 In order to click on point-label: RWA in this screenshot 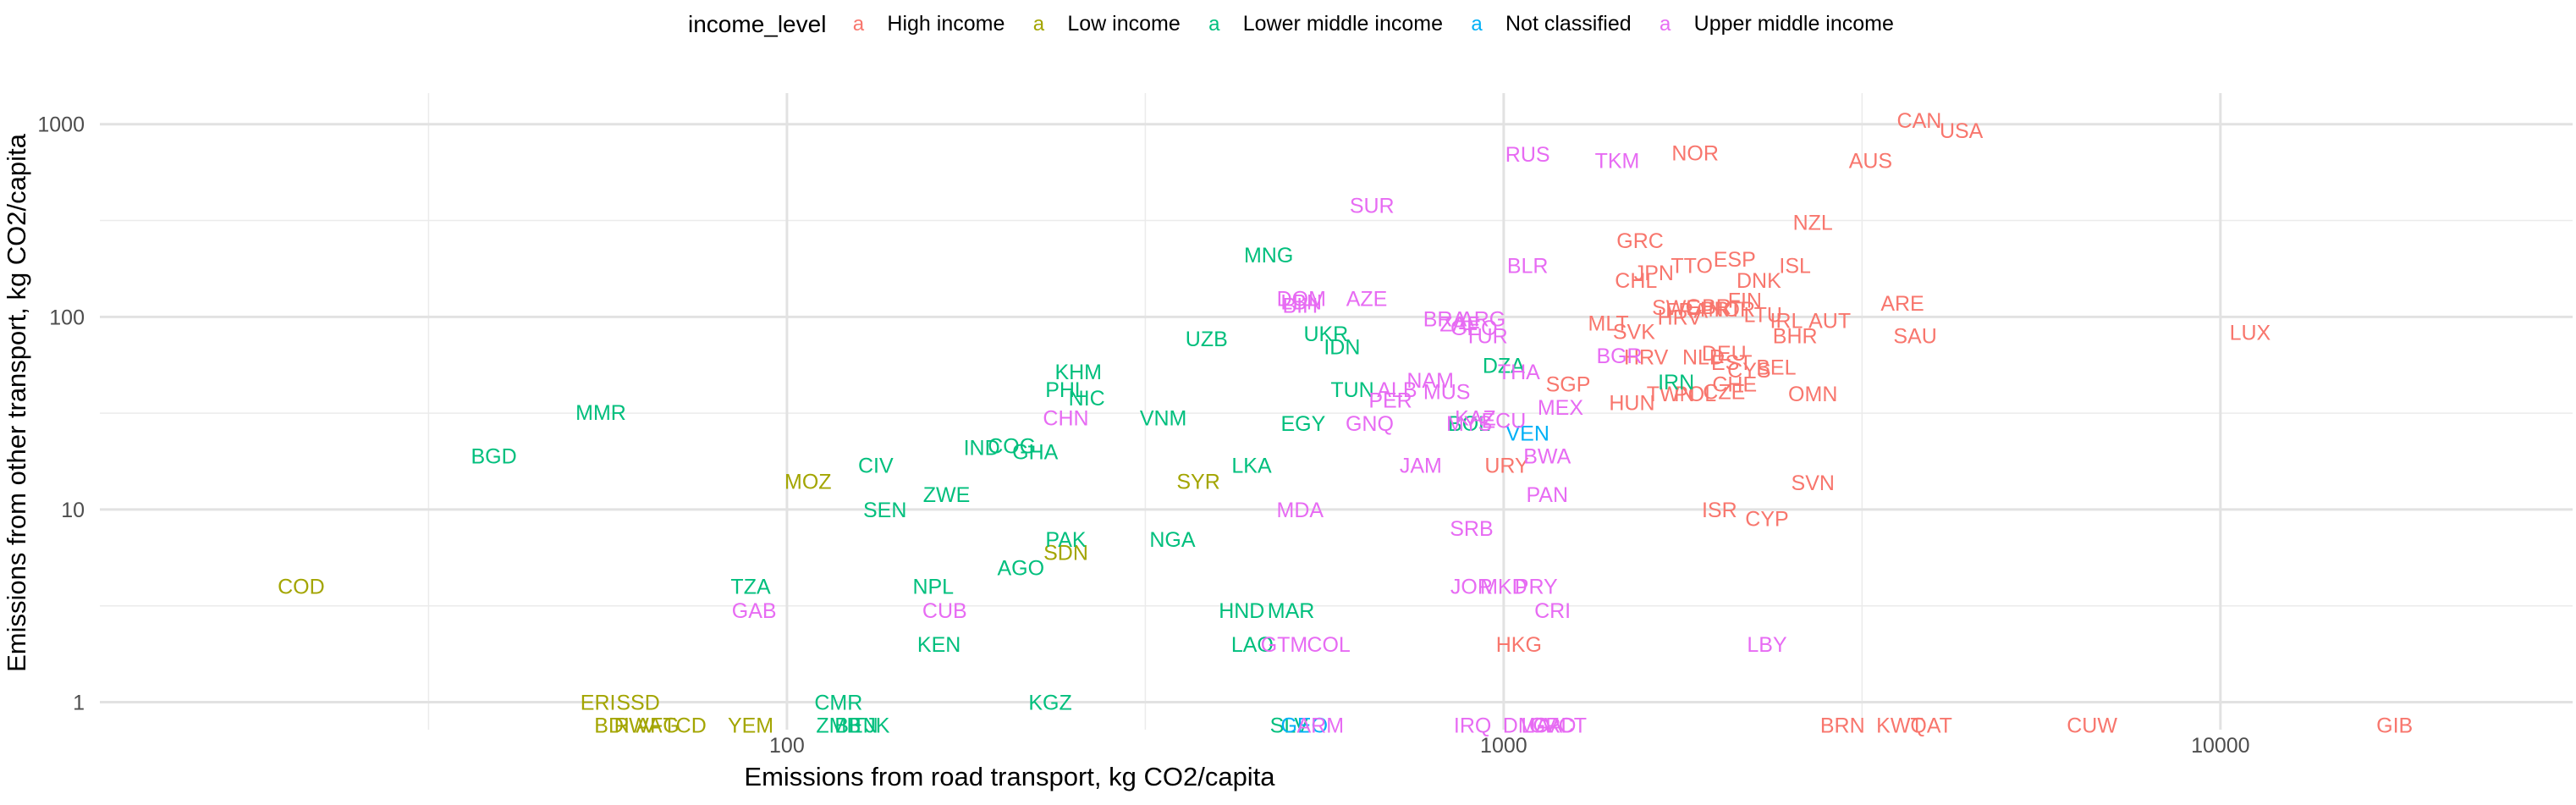, I will do `click(638, 726)`.